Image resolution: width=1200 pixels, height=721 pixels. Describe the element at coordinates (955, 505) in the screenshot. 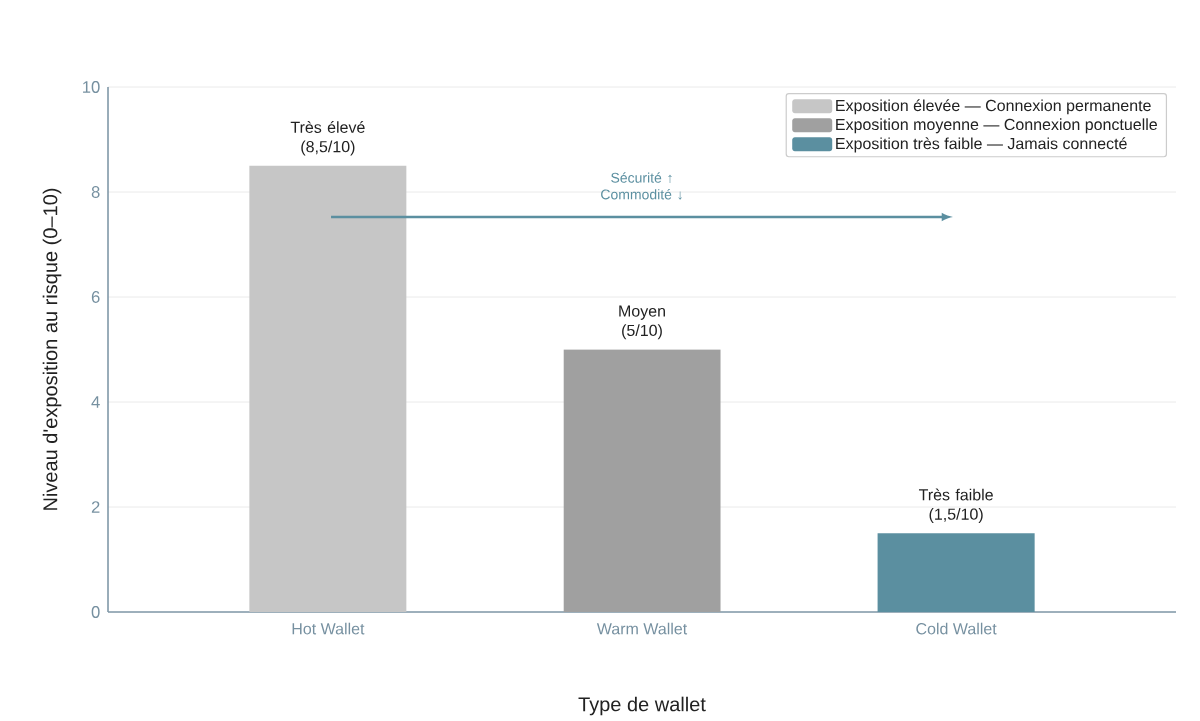

I see `data-label: Très faible (1,5/10)` at that location.